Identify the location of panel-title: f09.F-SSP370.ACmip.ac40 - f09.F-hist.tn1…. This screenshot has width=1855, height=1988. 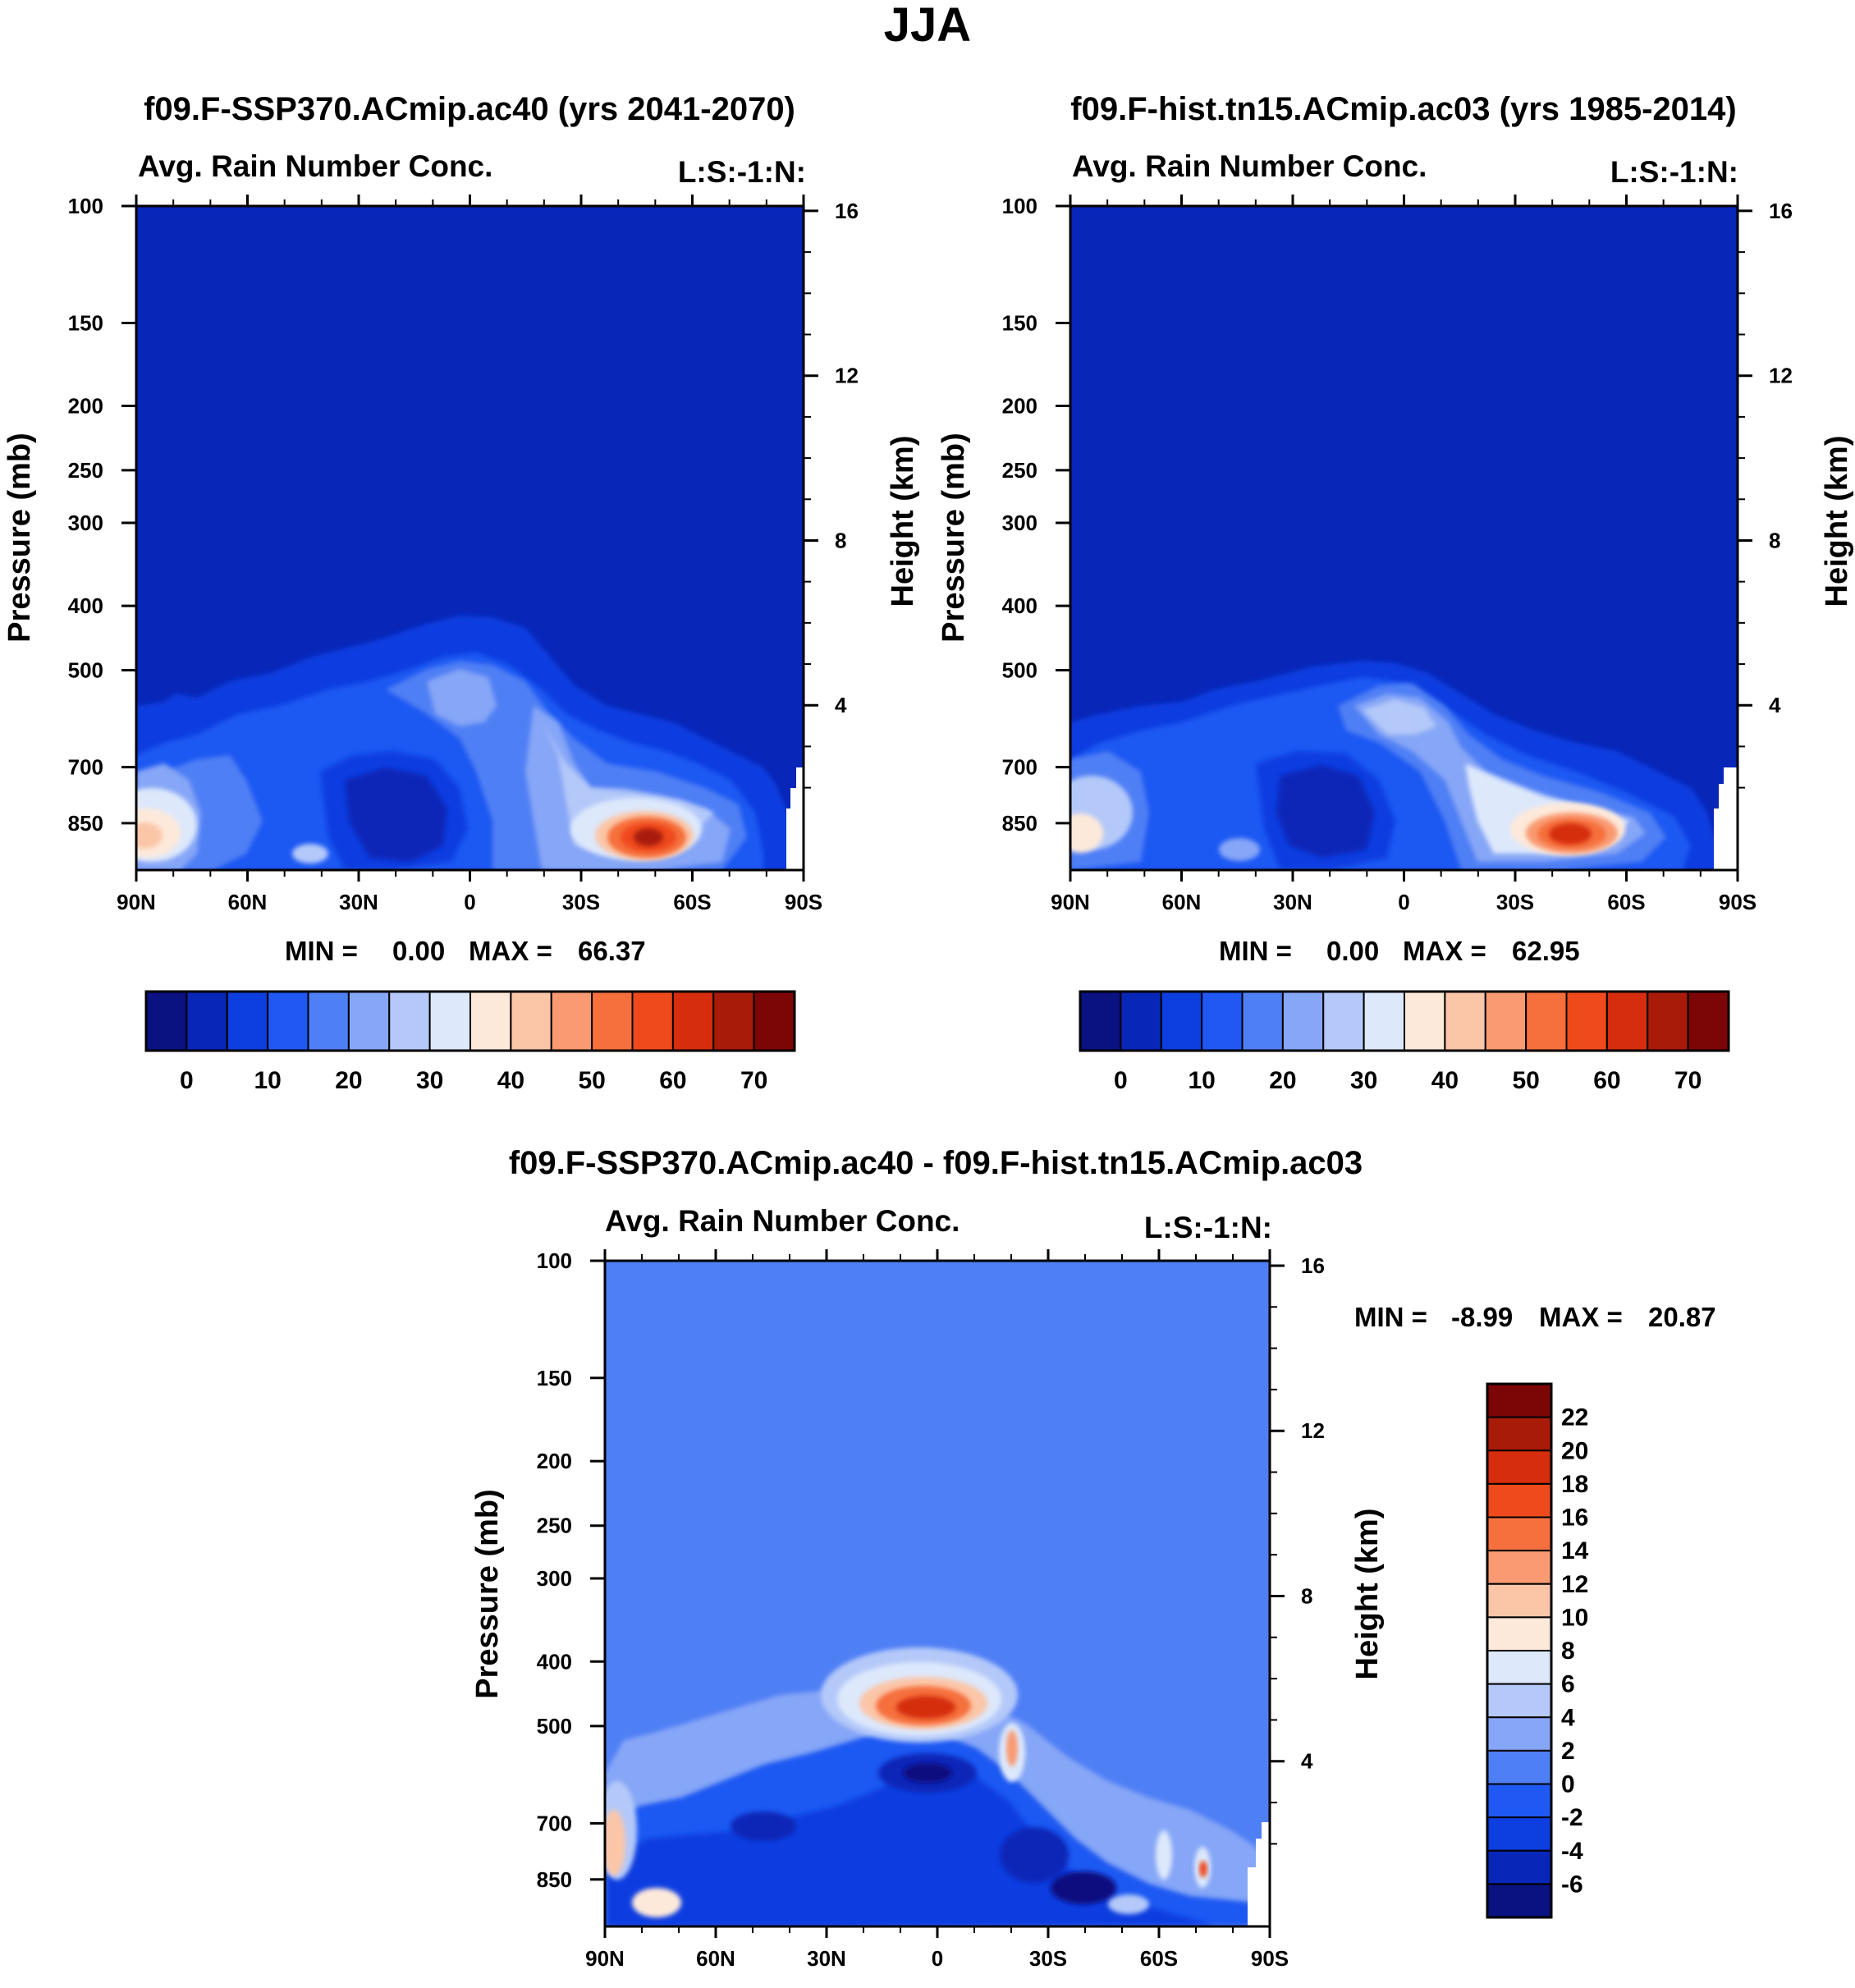
(936, 1163).